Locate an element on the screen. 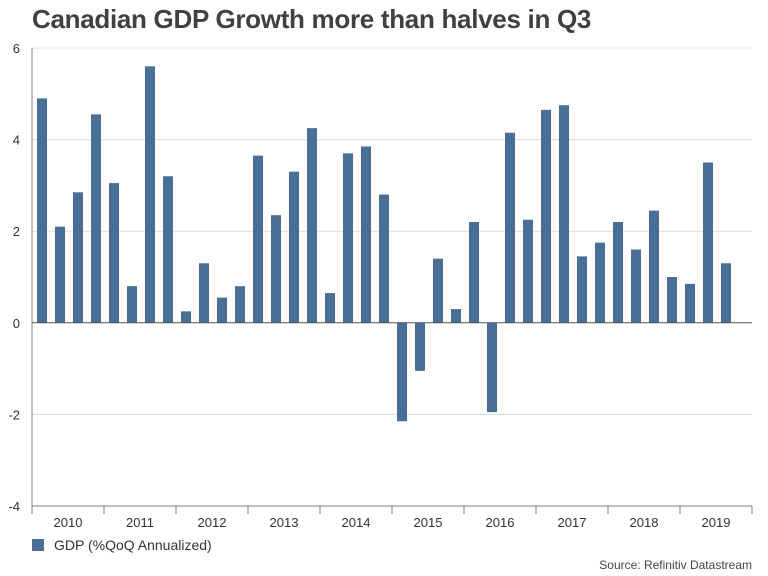  x-tick-label-2015: 2015 is located at coordinates (428, 522).